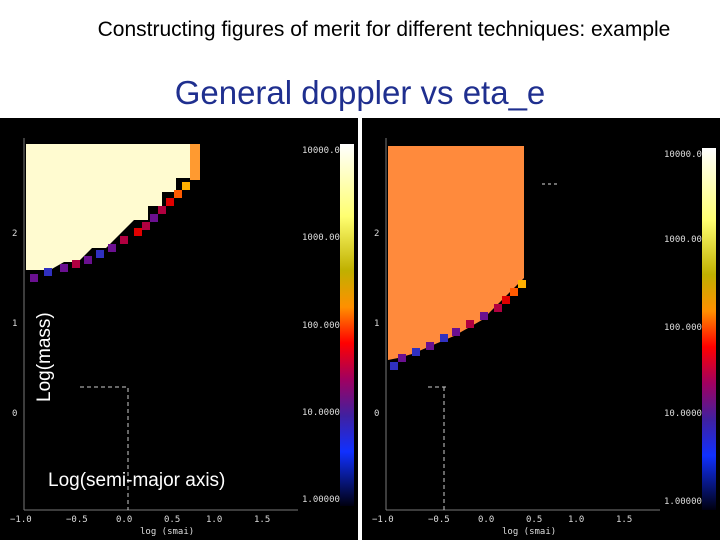 The height and width of the screenshot is (540, 720). I want to click on right-xtick-3: 0.5, so click(534, 520).